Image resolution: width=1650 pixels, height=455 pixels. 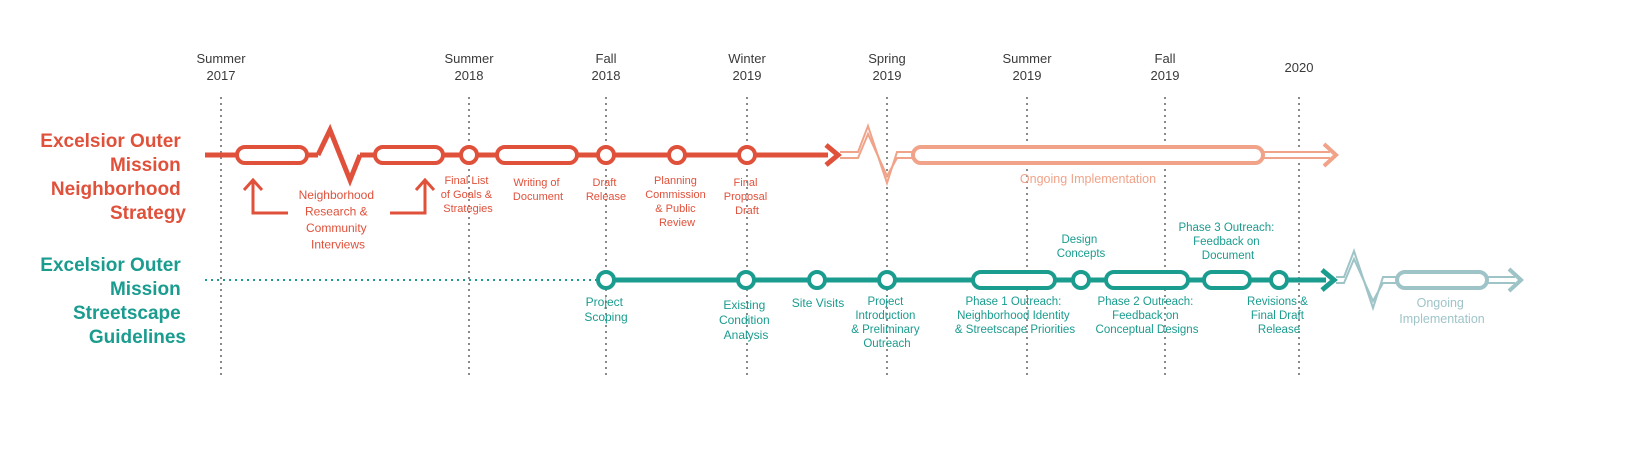 I want to click on label-draft-release: Draft Release, so click(x=606, y=190).